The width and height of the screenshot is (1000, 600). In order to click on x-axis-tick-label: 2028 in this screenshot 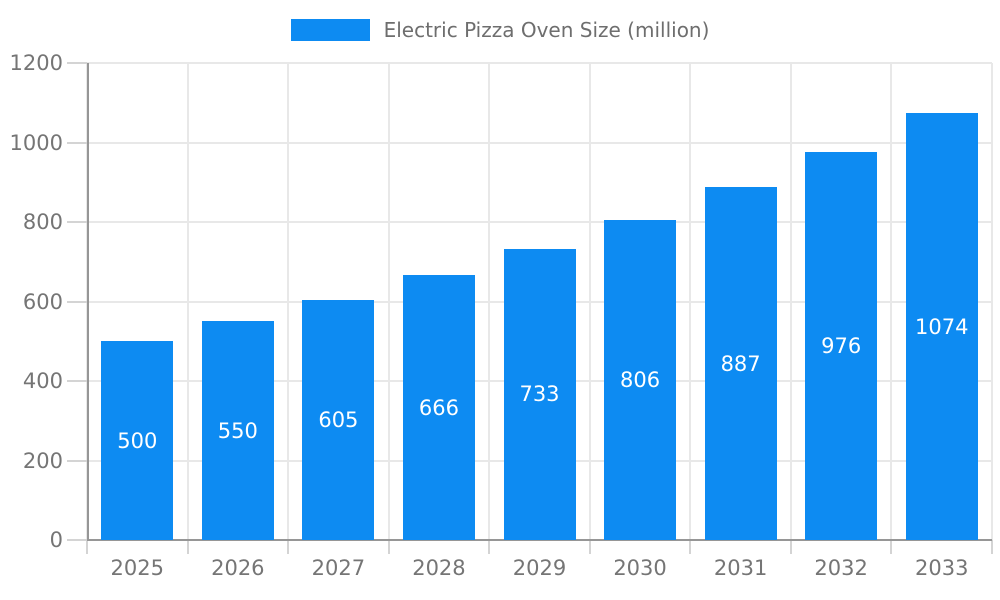, I will do `click(439, 568)`.